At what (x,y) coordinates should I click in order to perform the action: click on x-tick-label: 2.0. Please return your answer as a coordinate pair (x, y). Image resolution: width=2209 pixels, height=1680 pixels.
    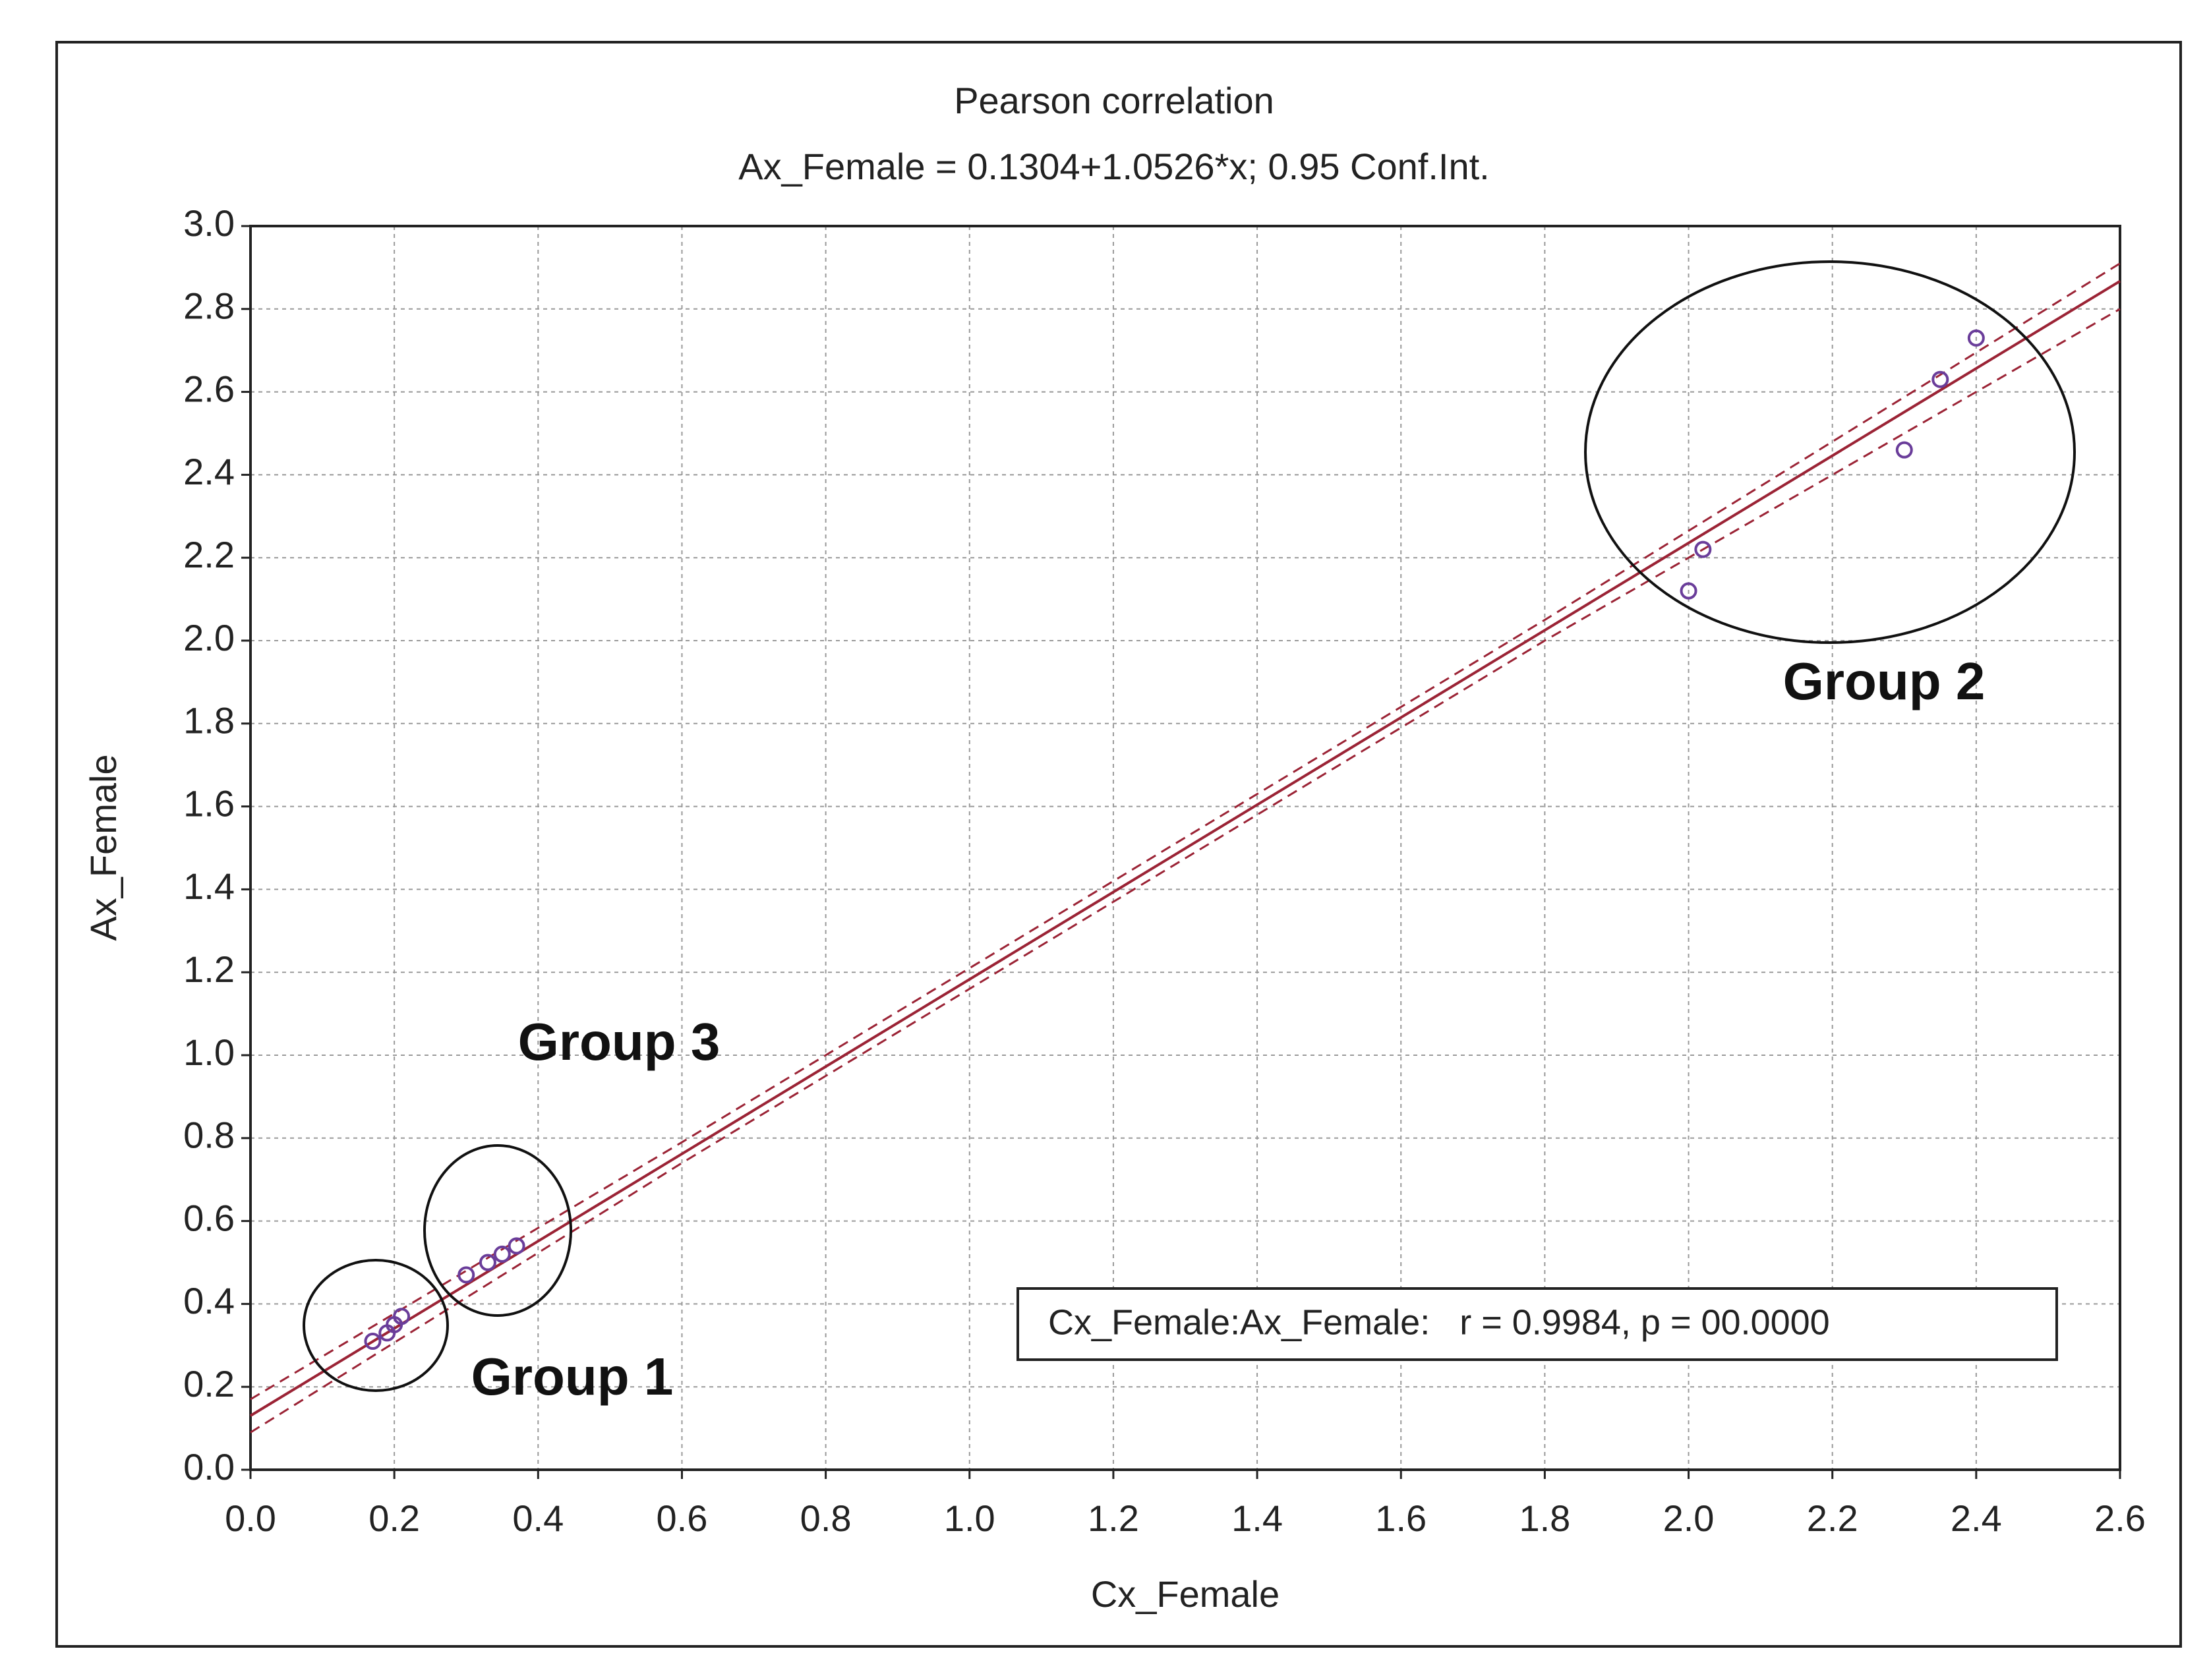
    Looking at the image, I should click on (1689, 1518).